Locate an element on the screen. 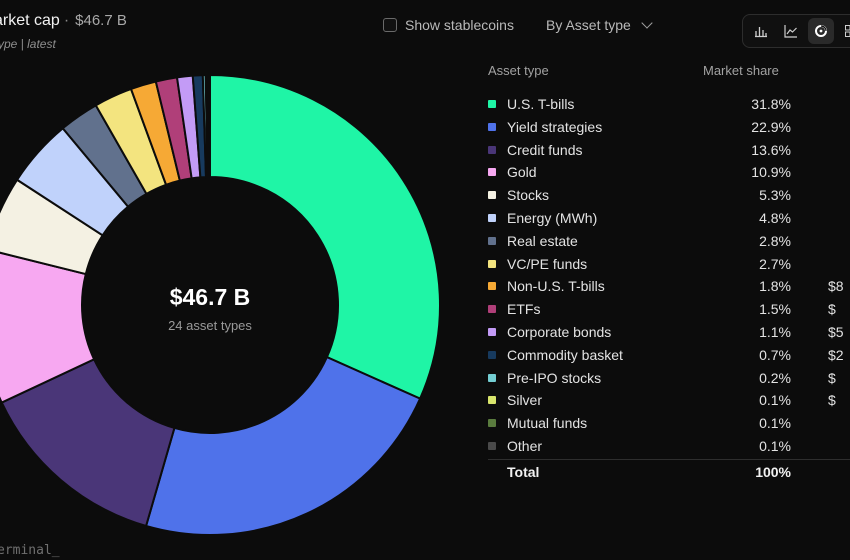 The image size is (850, 560). bar-view-button is located at coordinates (761, 31).